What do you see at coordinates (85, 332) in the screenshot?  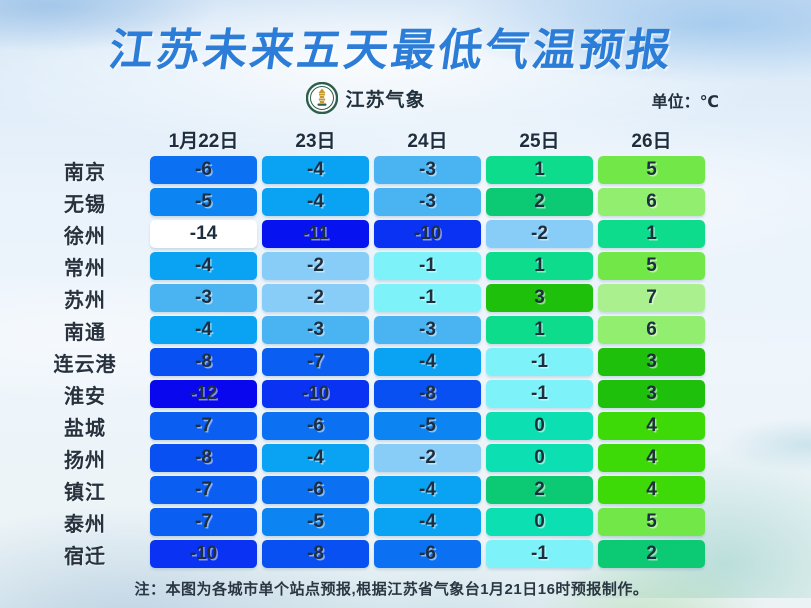 I see `city-label: 南通` at bounding box center [85, 332].